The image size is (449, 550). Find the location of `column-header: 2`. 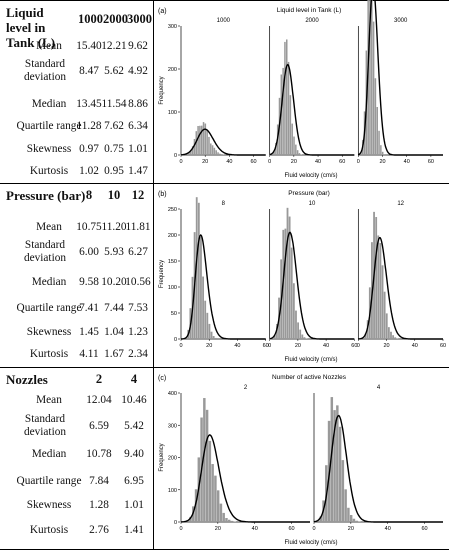

column-header: 2 is located at coordinates (99, 379).